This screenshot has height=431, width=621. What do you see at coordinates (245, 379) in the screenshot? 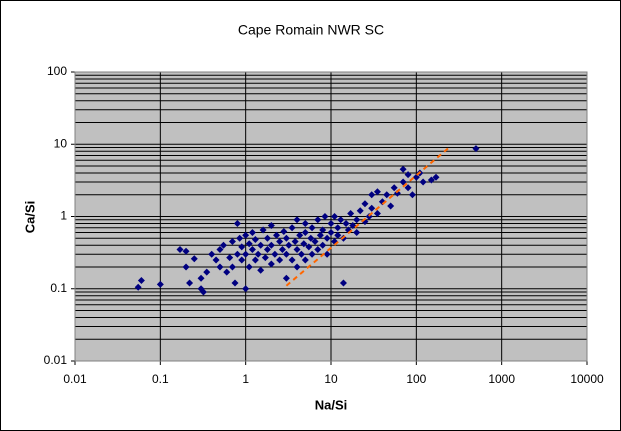
I see `x-tick-label: 1` at bounding box center [245, 379].